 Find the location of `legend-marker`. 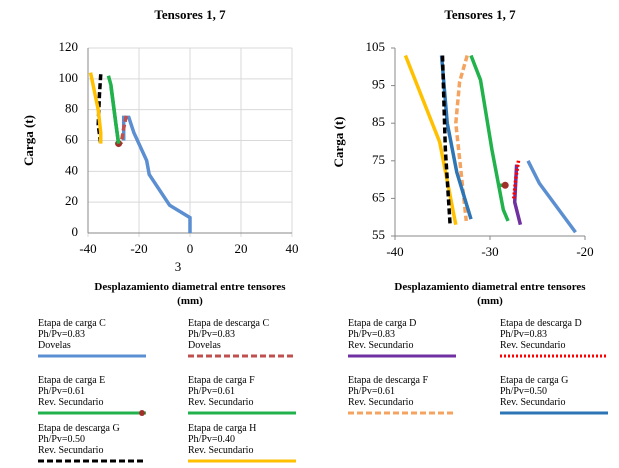

legend-marker is located at coordinates (142, 413).